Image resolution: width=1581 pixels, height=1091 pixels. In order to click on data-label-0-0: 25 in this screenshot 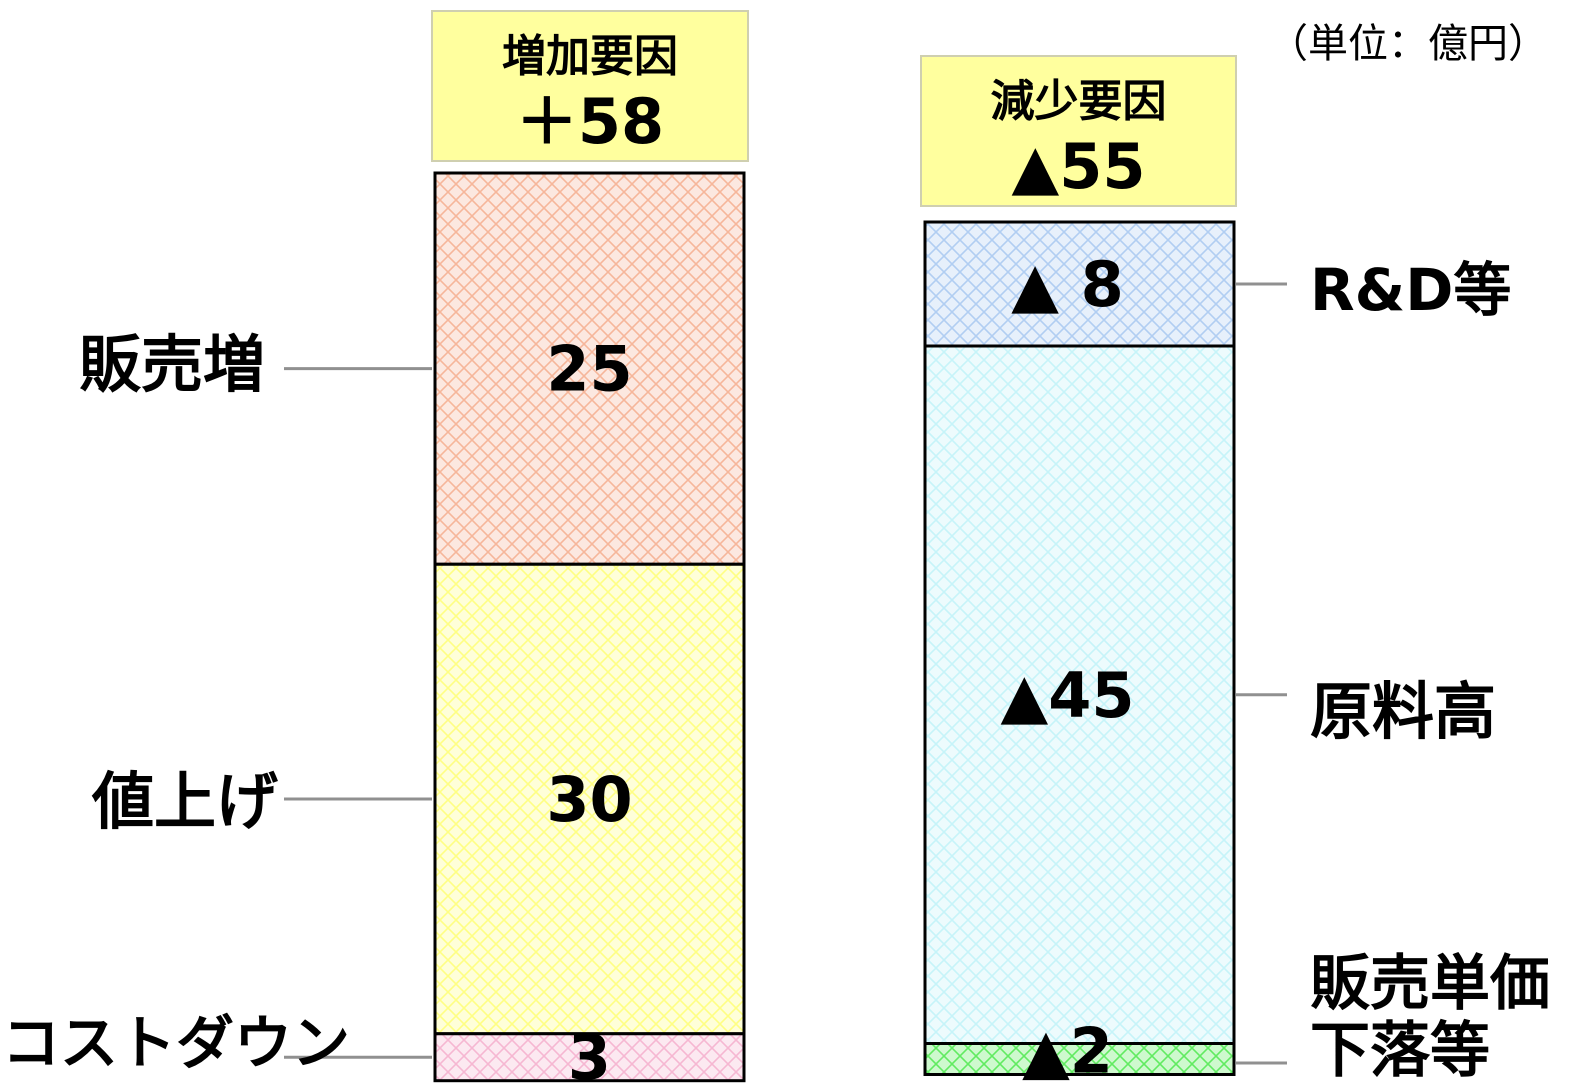, I will do `click(589, 369)`.